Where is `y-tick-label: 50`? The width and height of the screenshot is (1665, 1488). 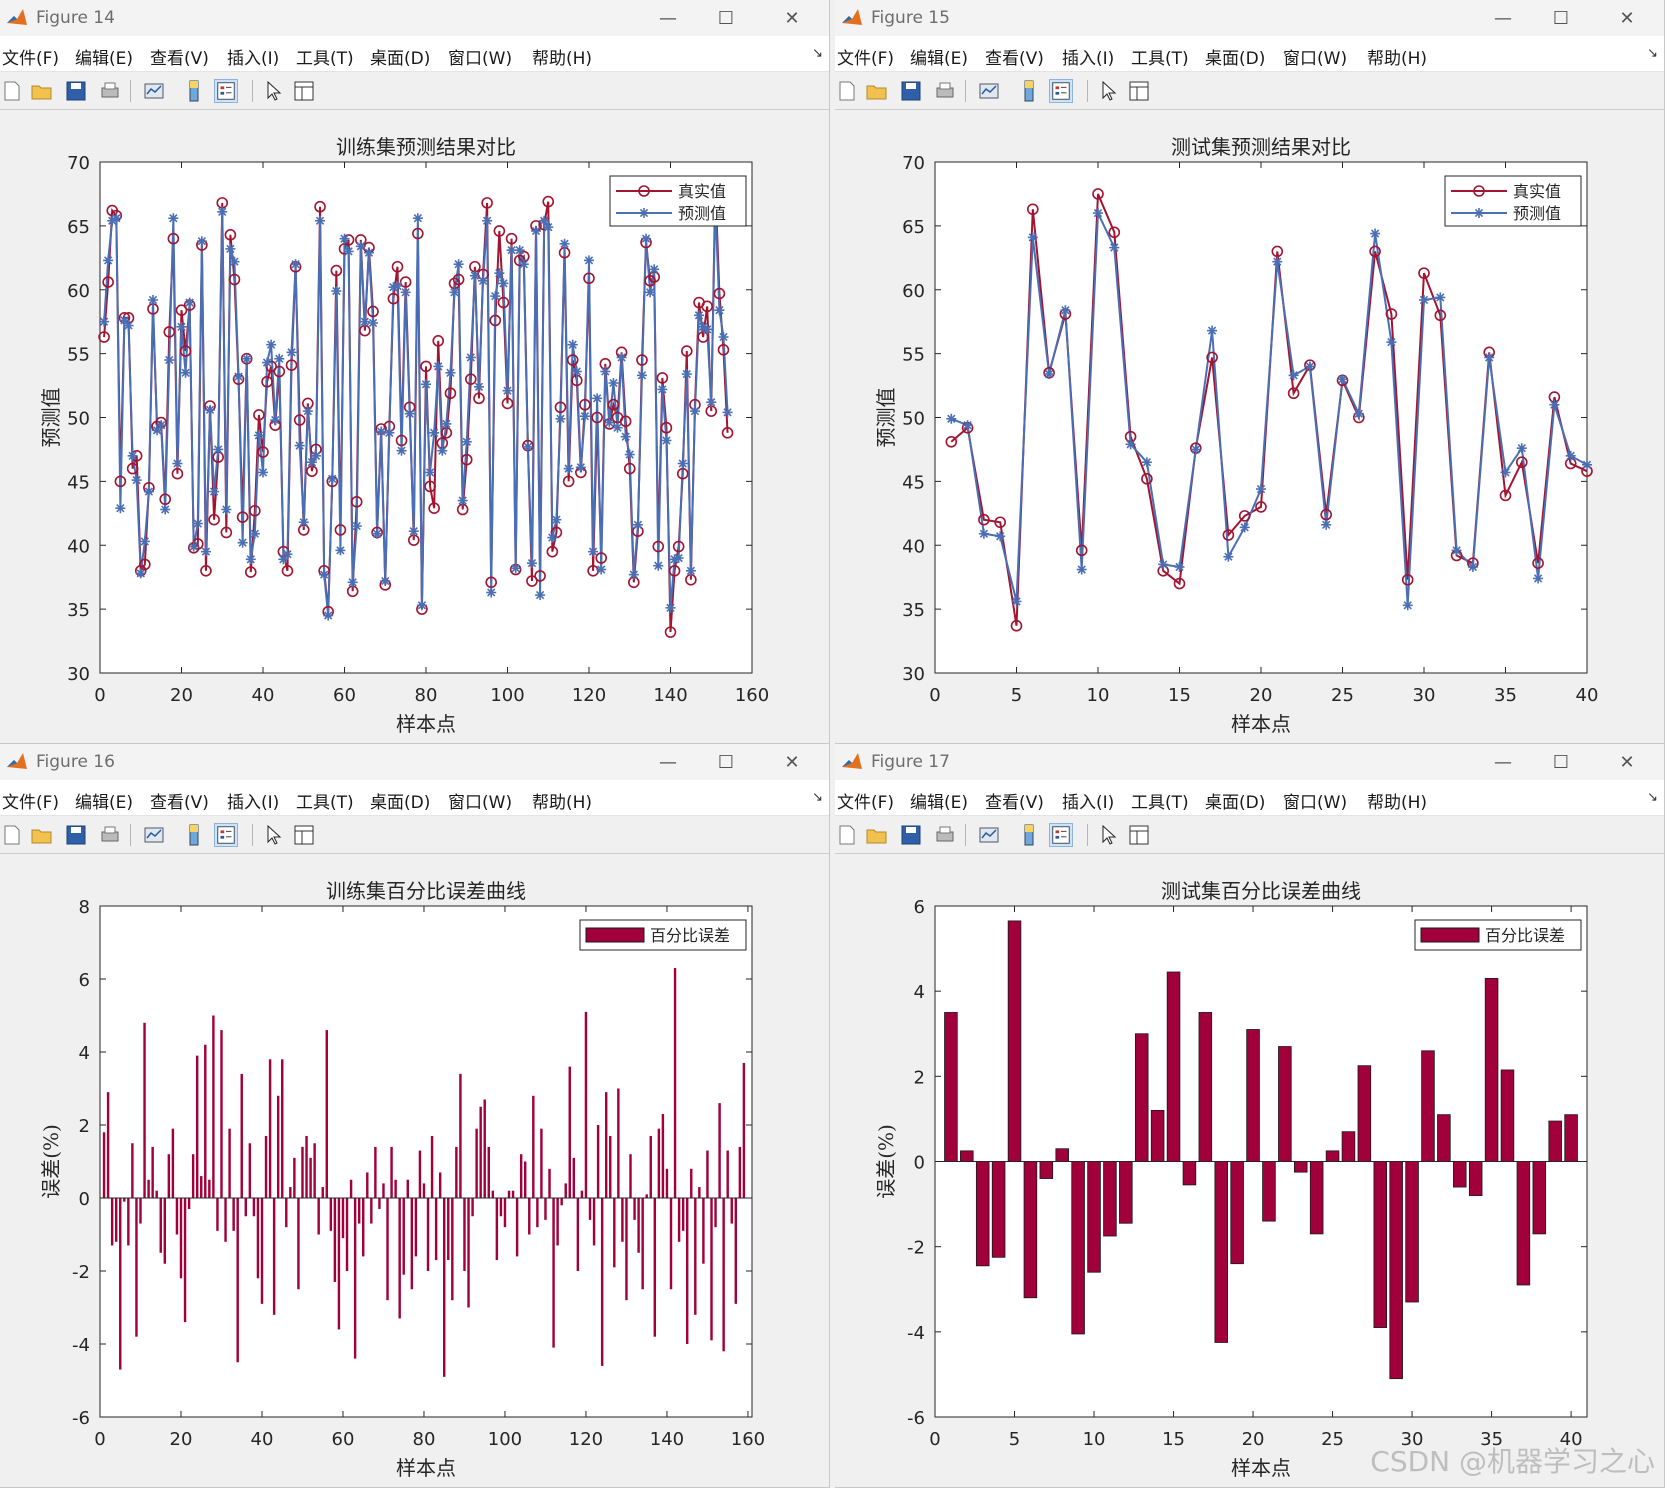 y-tick-label: 50 is located at coordinates (913, 419).